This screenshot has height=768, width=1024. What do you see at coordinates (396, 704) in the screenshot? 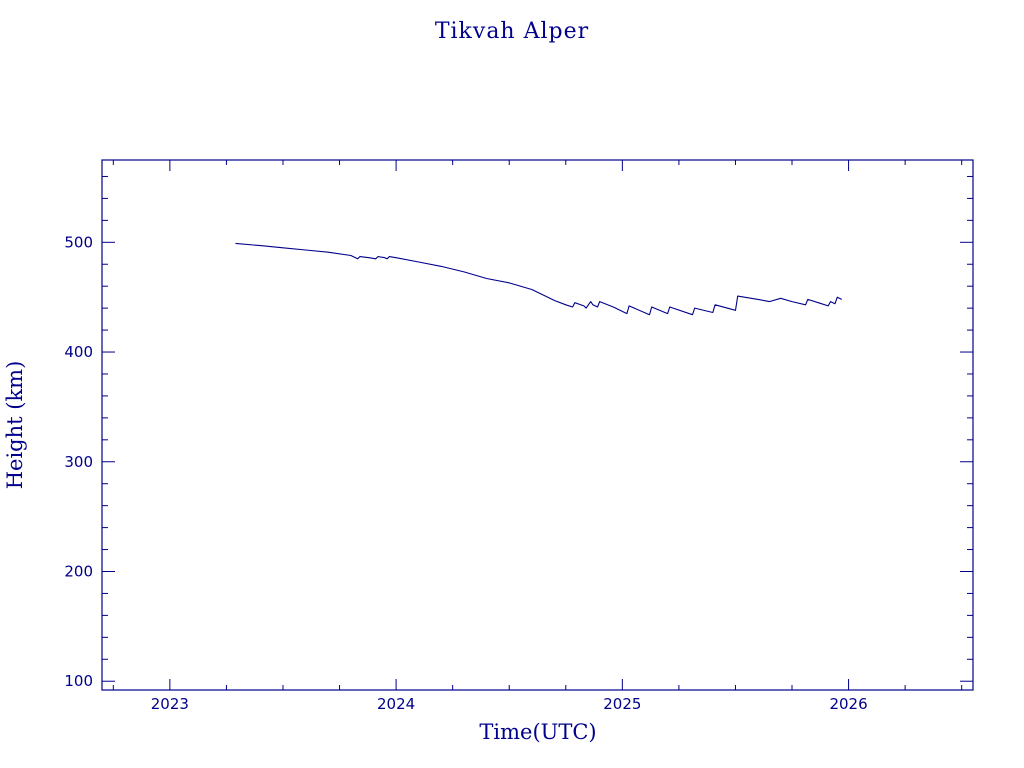
I see `x-tick-label: 2024` at bounding box center [396, 704].